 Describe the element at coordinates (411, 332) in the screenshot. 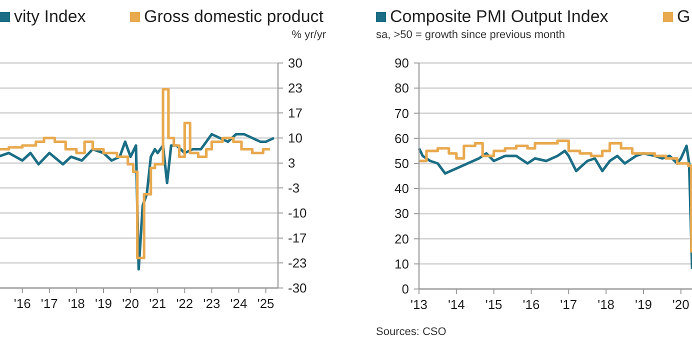

I see `source-note: Sources: CSO` at that location.